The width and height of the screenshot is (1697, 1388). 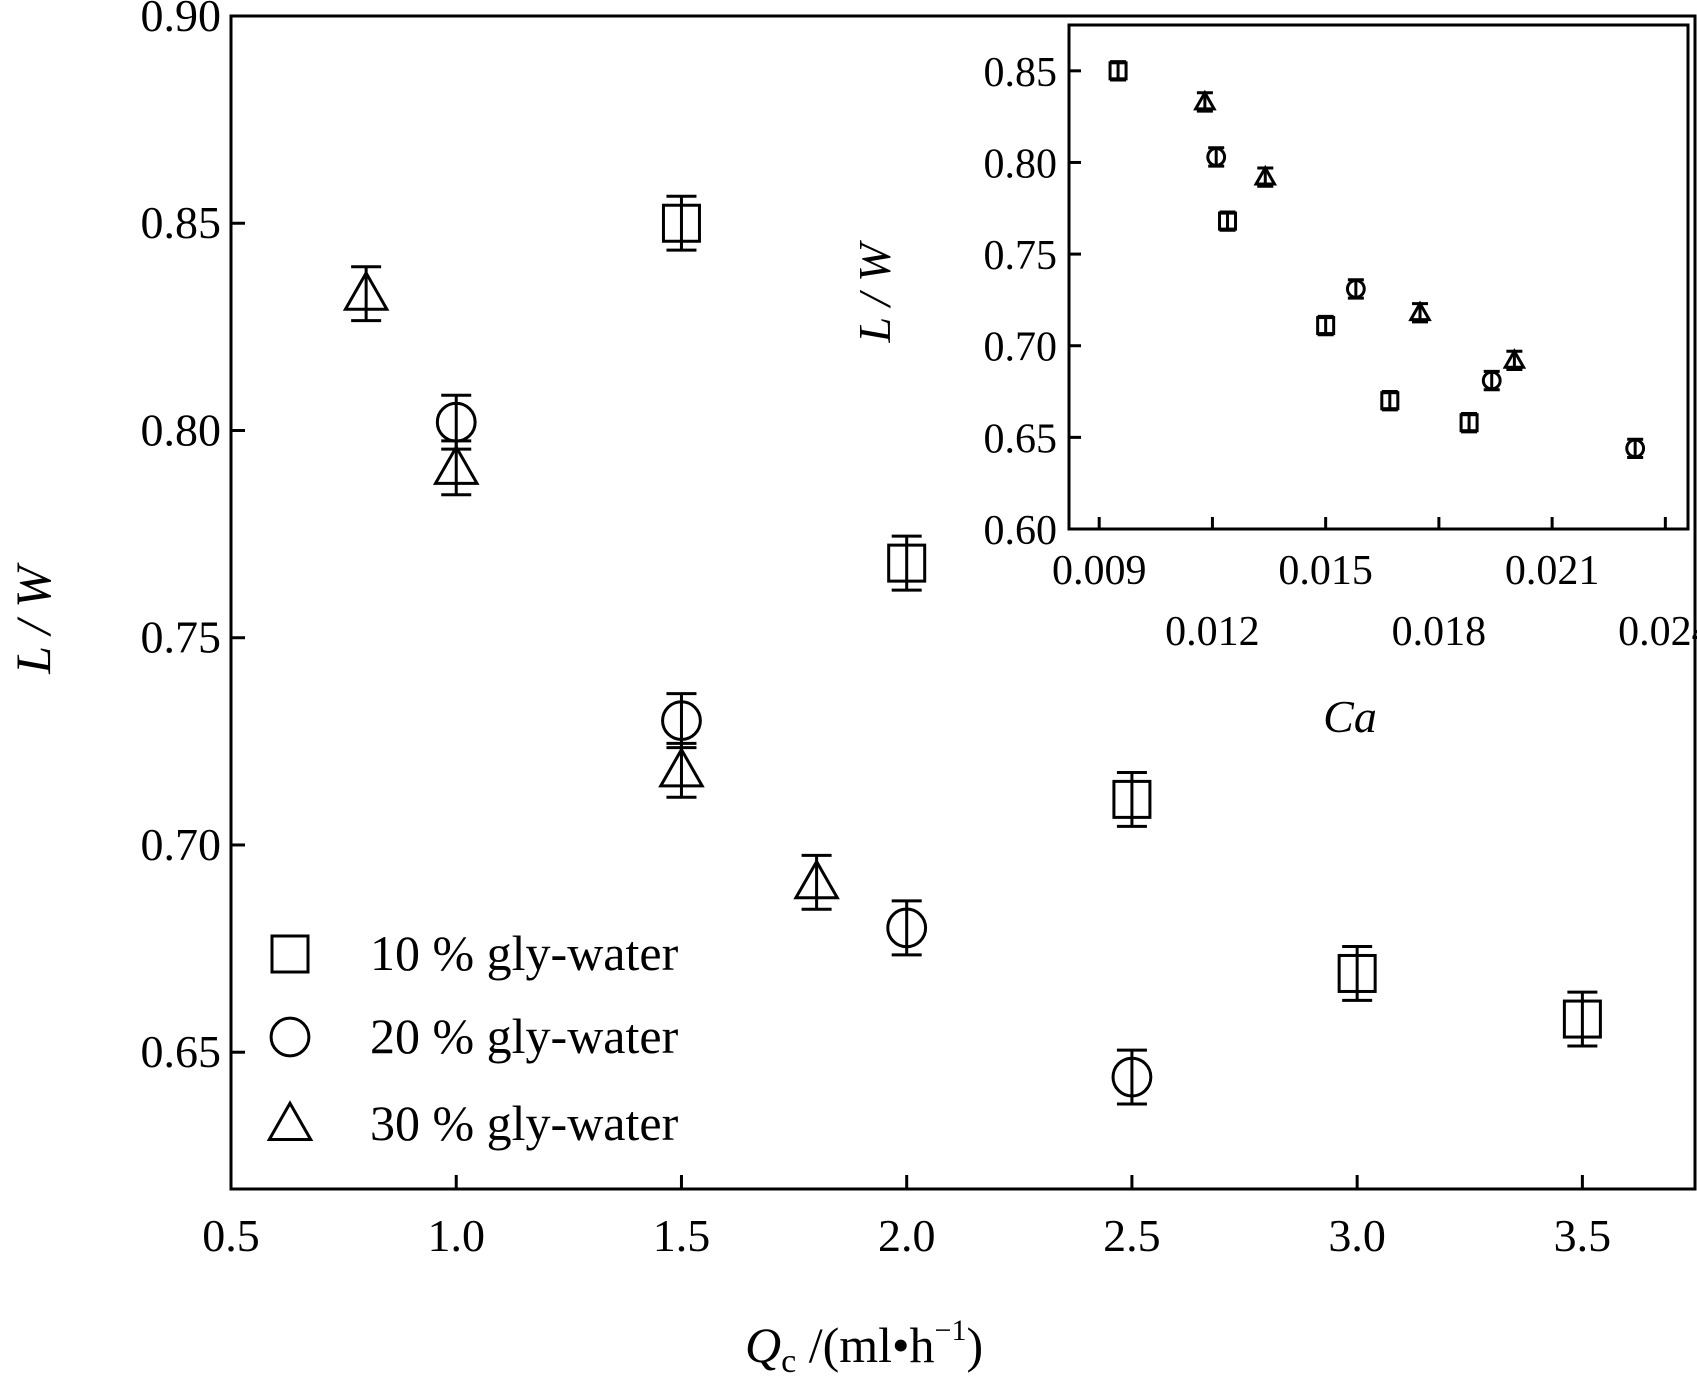 What do you see at coordinates (874, 292) in the screenshot?
I see `inset-y-axis-title: L / W` at bounding box center [874, 292].